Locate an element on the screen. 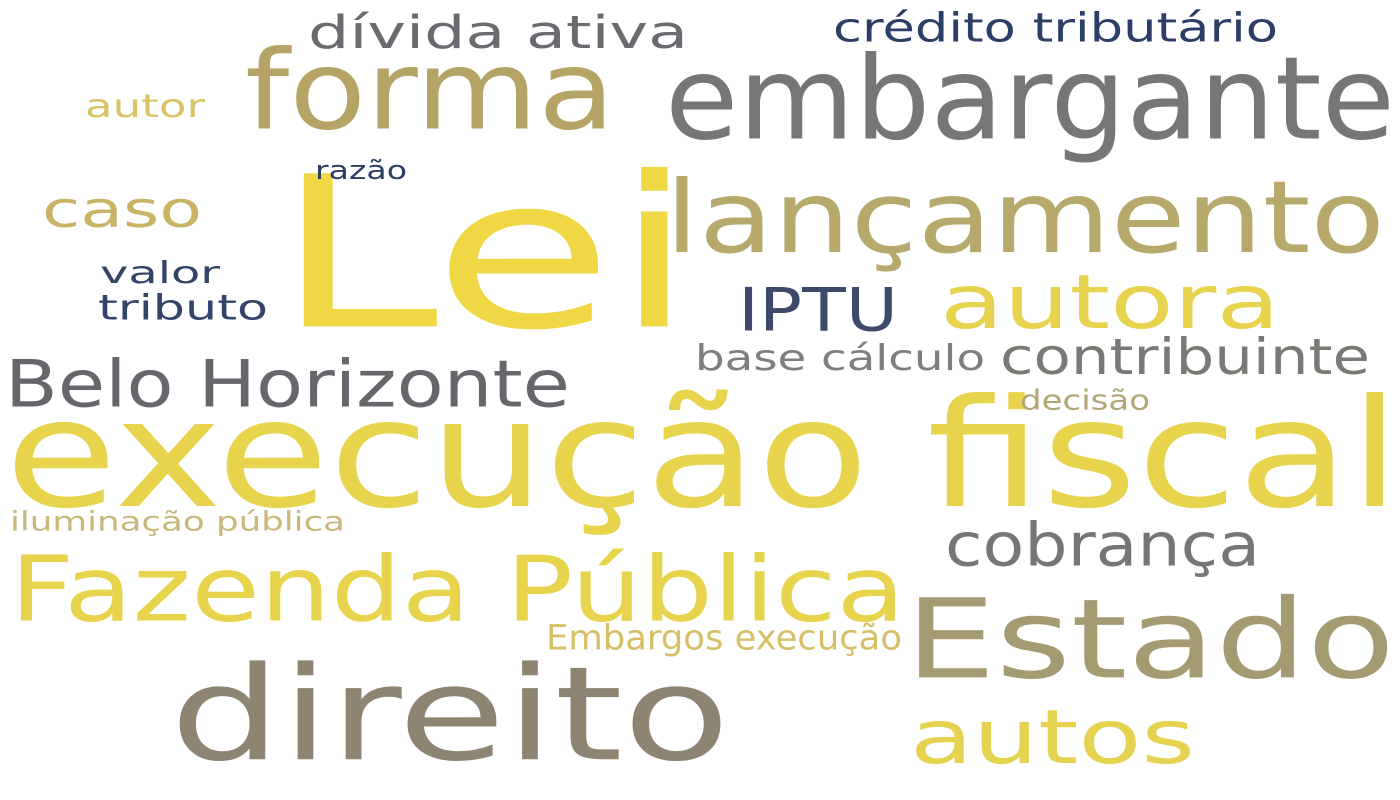  word-lancamento: lançamento is located at coordinates (1025, 217).